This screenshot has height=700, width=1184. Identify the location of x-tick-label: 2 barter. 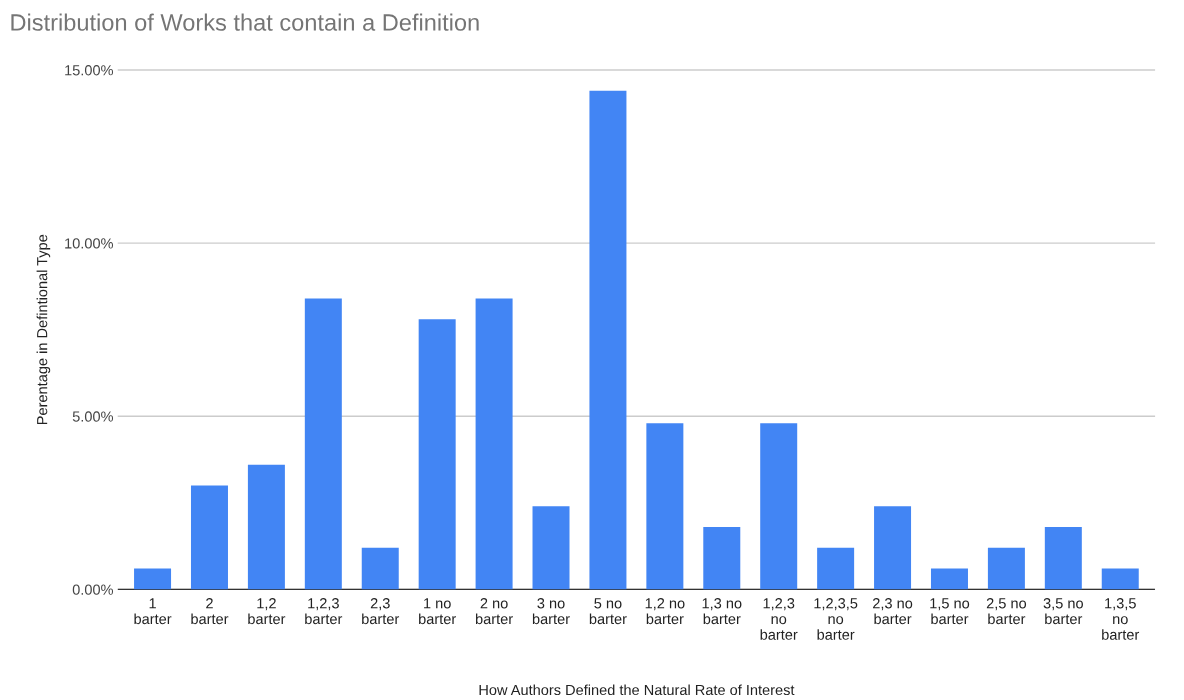
(210, 611).